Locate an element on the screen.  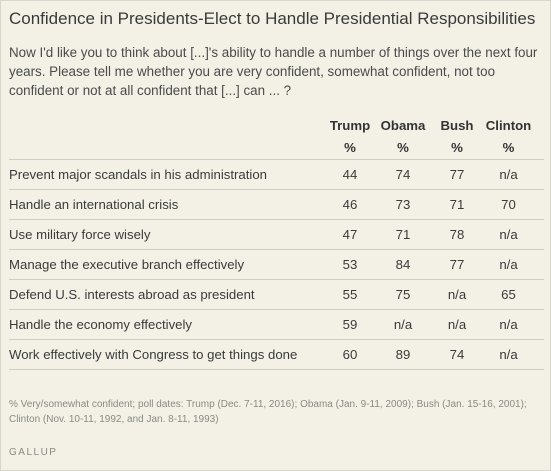
cell-obama: 84 is located at coordinates (403, 264).